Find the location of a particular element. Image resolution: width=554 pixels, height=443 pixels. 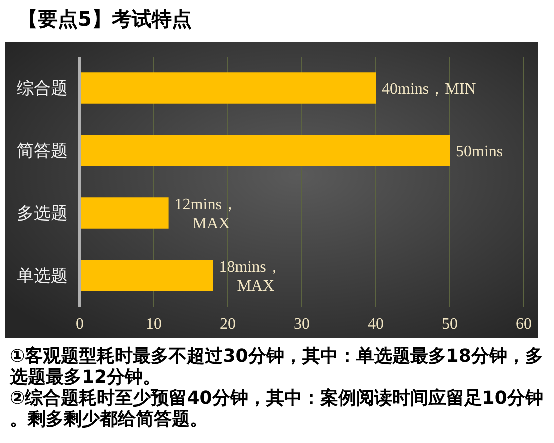

data-label: 50mins is located at coordinates (480, 151).